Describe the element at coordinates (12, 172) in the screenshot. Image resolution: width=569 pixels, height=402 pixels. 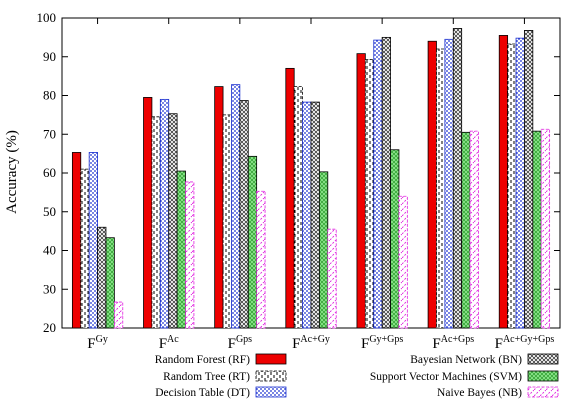
I see `y-axis-label: Accuracy (%)` at that location.